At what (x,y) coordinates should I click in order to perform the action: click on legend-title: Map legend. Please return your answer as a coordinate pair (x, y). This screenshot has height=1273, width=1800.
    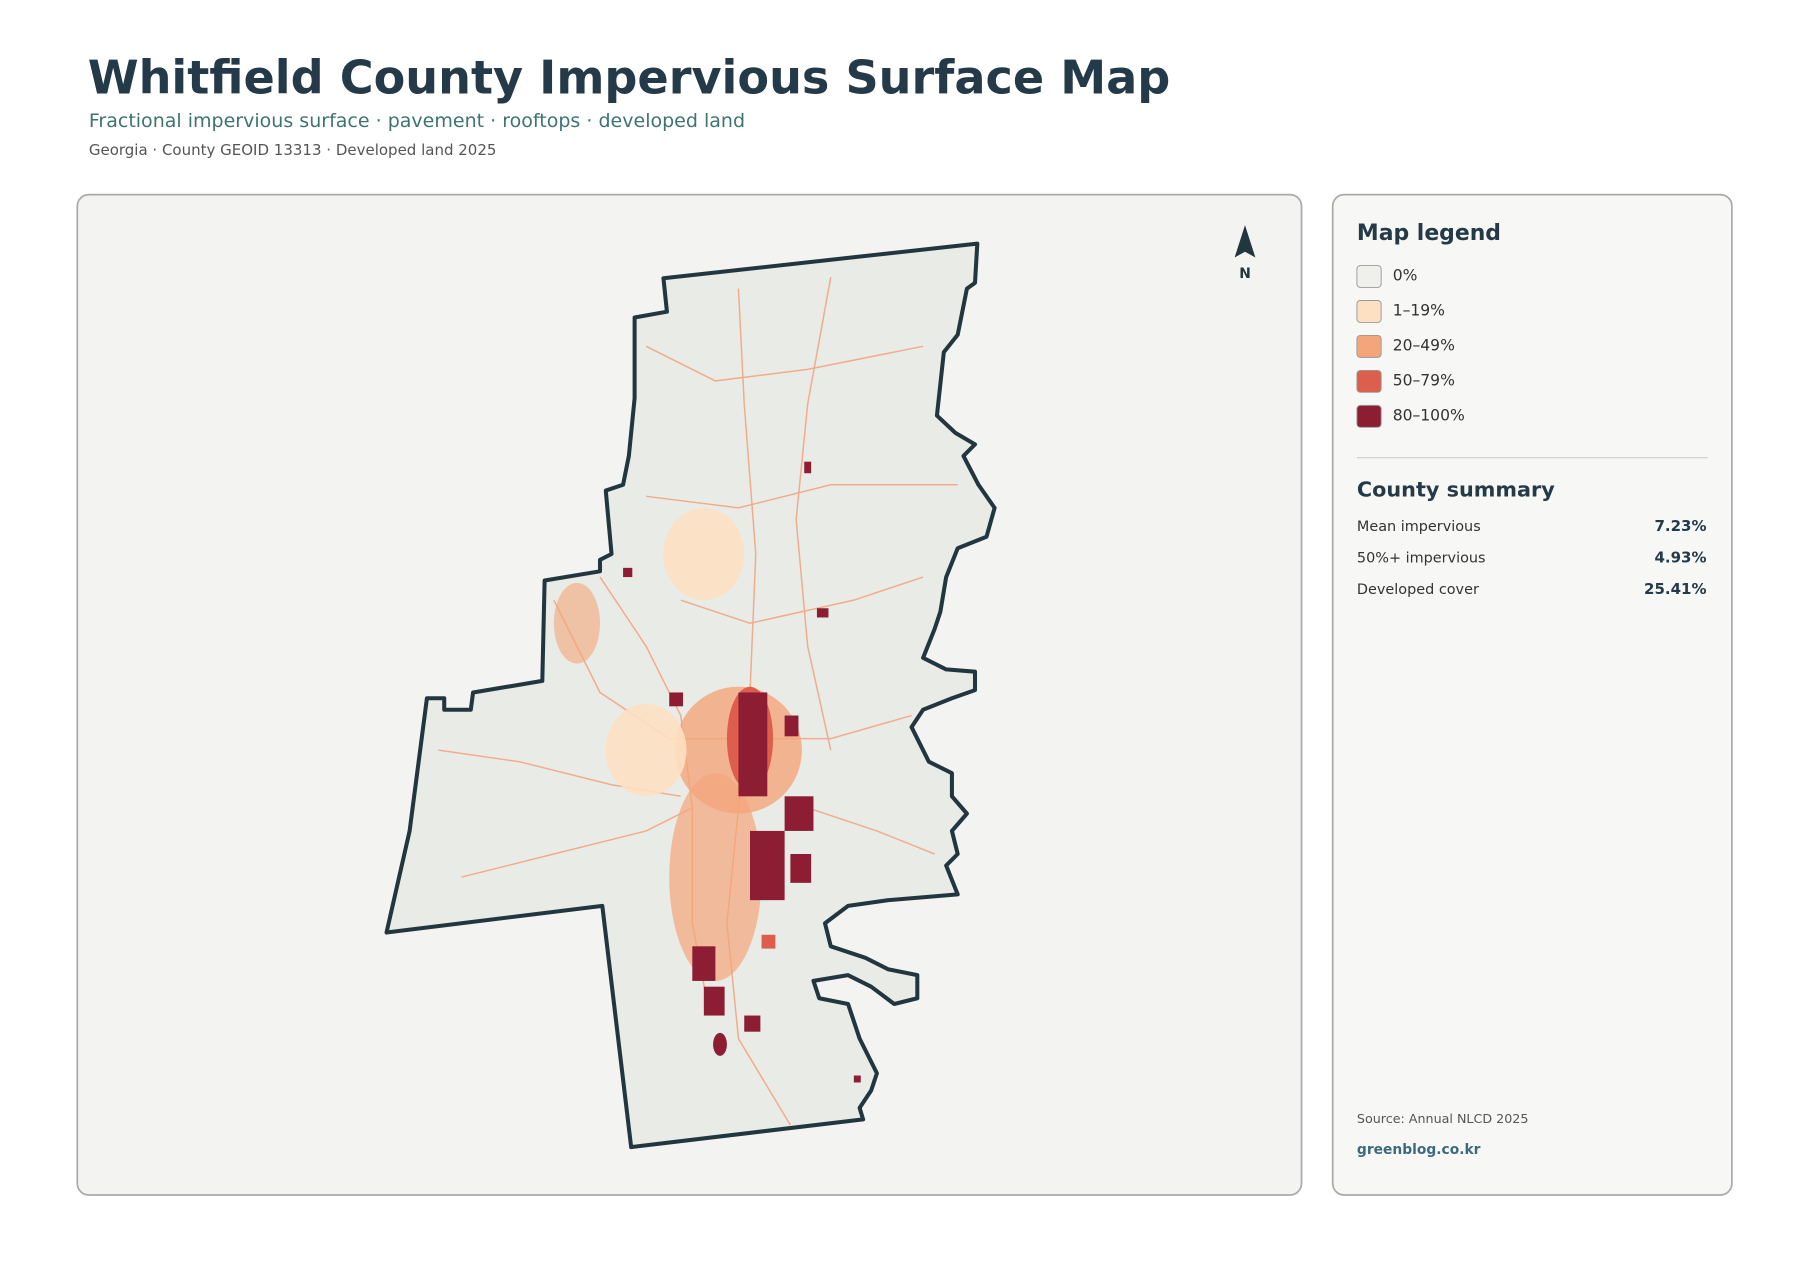
    Looking at the image, I should click on (1429, 233).